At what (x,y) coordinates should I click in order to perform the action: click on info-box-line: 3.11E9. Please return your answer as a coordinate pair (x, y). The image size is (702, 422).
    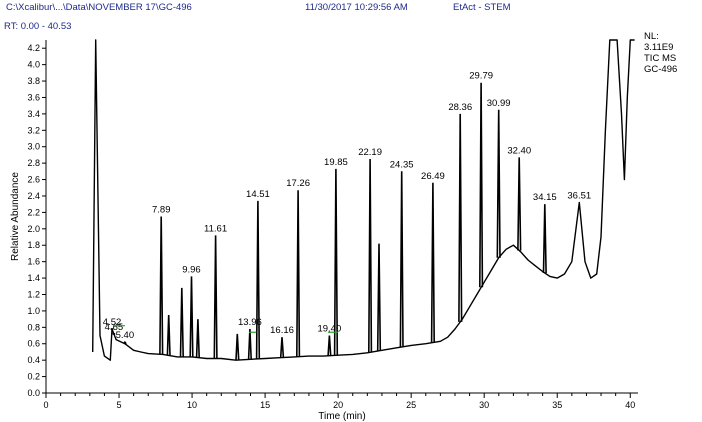
    Looking at the image, I should click on (658, 47).